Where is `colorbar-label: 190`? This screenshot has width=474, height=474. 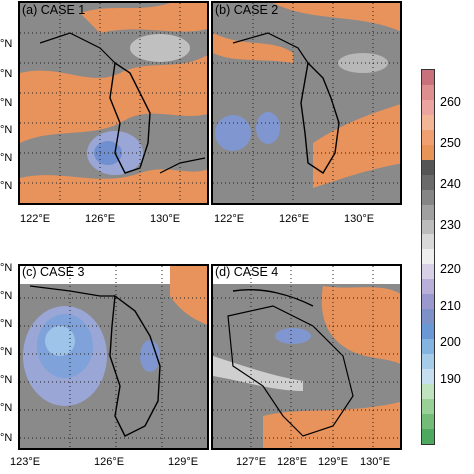
colorbar-label: 190 is located at coordinates (450, 379).